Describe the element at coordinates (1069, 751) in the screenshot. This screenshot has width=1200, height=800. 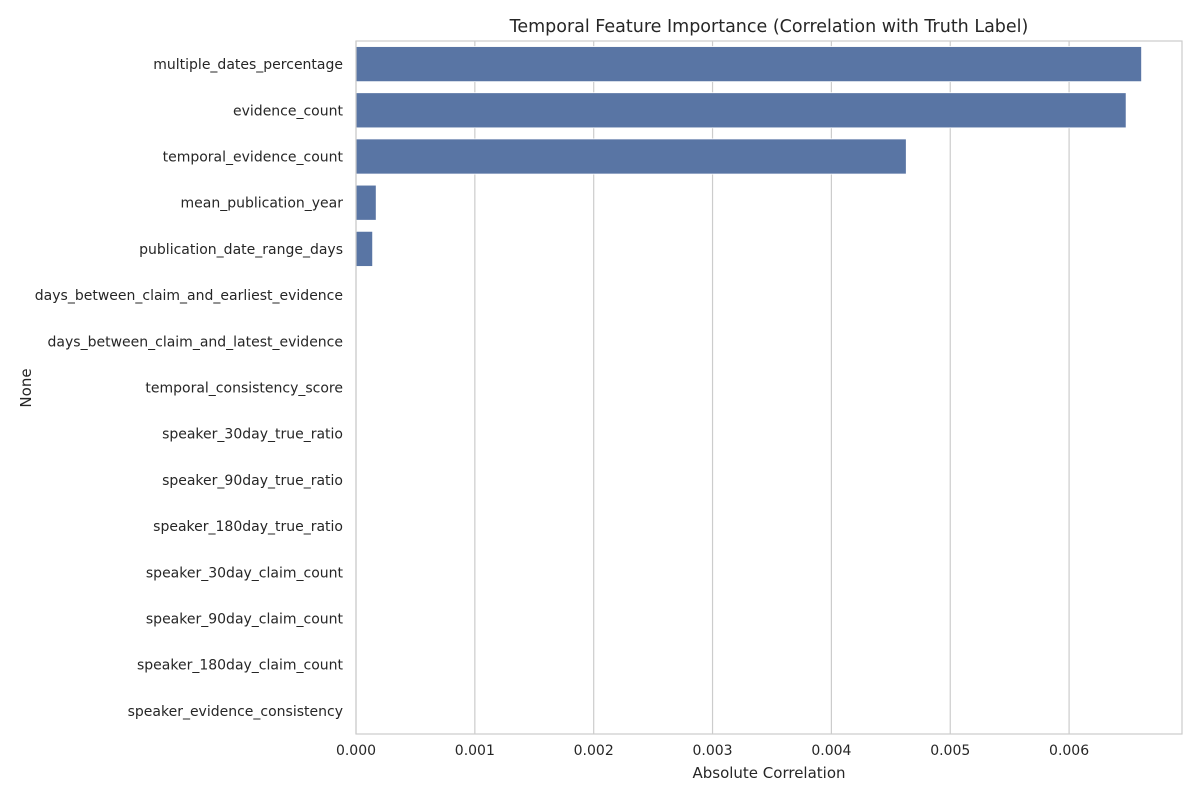
I see `x-tick-label: 0.006` at that location.